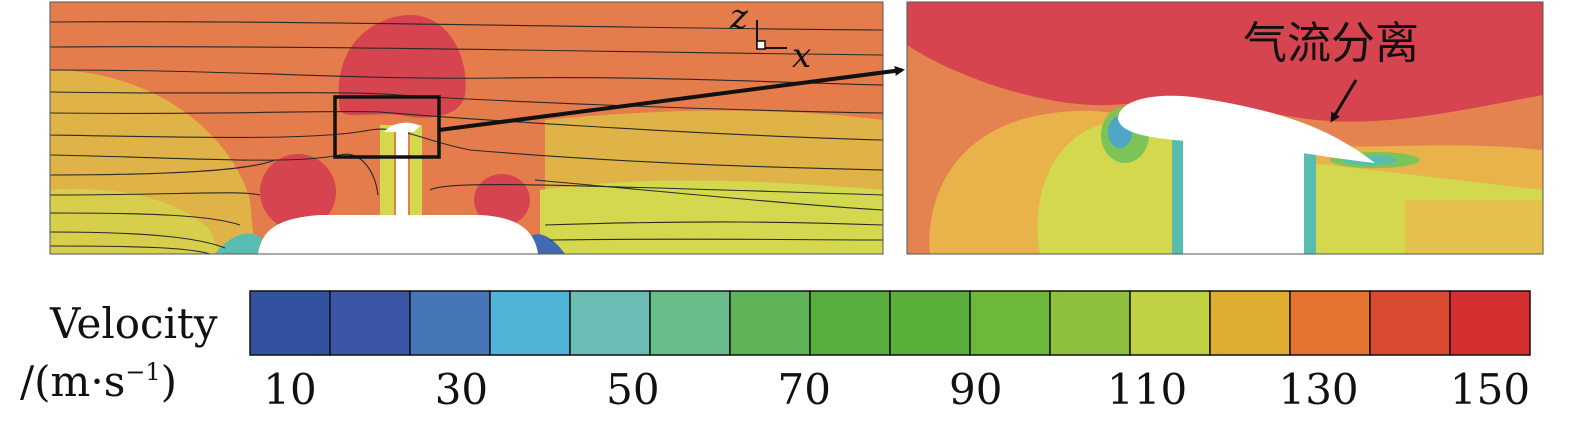 This screenshot has height=422, width=1575. I want to click on legend-unit: /(m·s−1), so click(98, 381).